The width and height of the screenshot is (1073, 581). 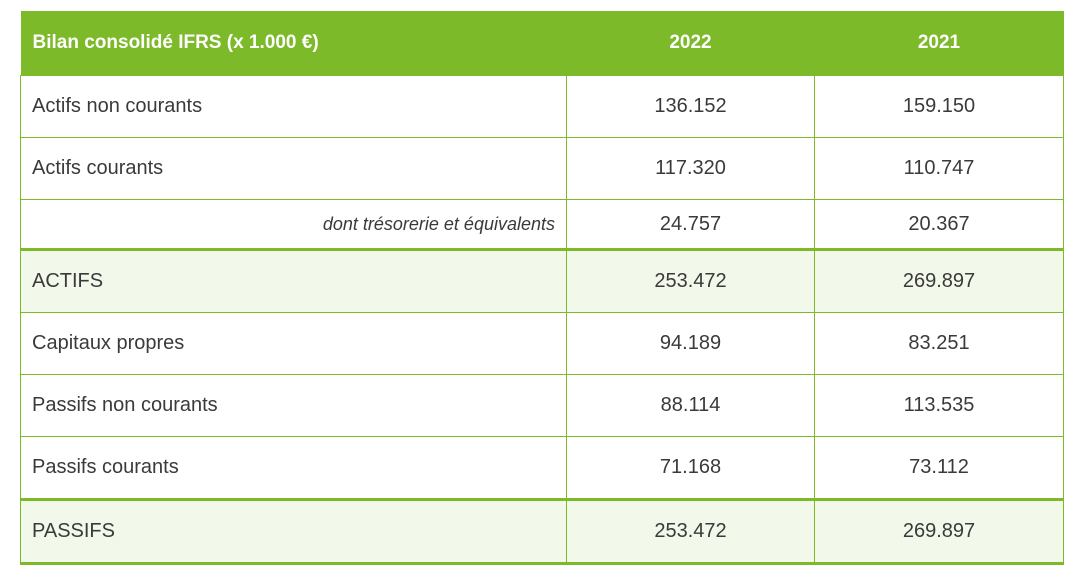 I want to click on header-year-2022: 2022, so click(x=690, y=43).